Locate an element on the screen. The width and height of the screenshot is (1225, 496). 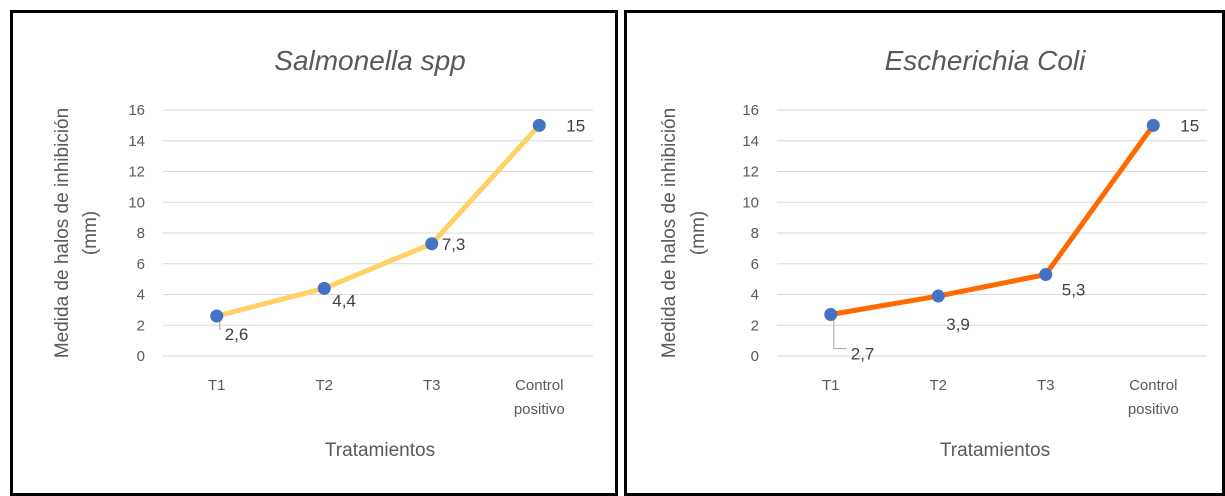
chart-title: Escherichia Coli is located at coordinates (986, 60).